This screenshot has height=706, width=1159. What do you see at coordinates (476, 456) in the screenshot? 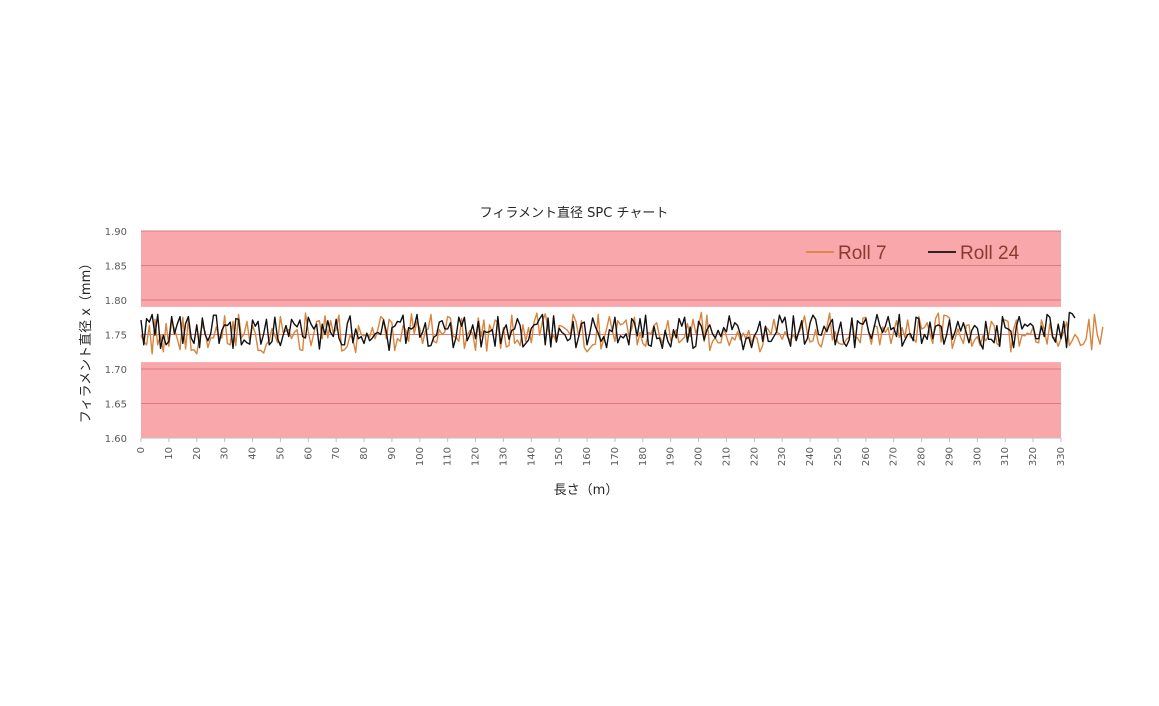
I see `x-tick-label: 120` at bounding box center [476, 456].